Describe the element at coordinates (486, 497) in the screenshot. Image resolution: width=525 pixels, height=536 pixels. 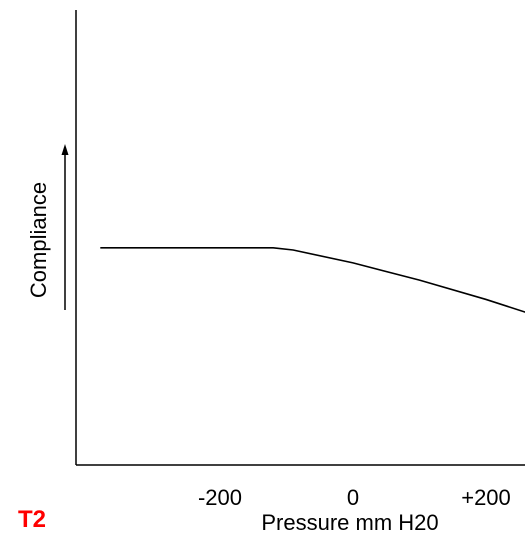
I see `x-tick-label: +200` at that location.